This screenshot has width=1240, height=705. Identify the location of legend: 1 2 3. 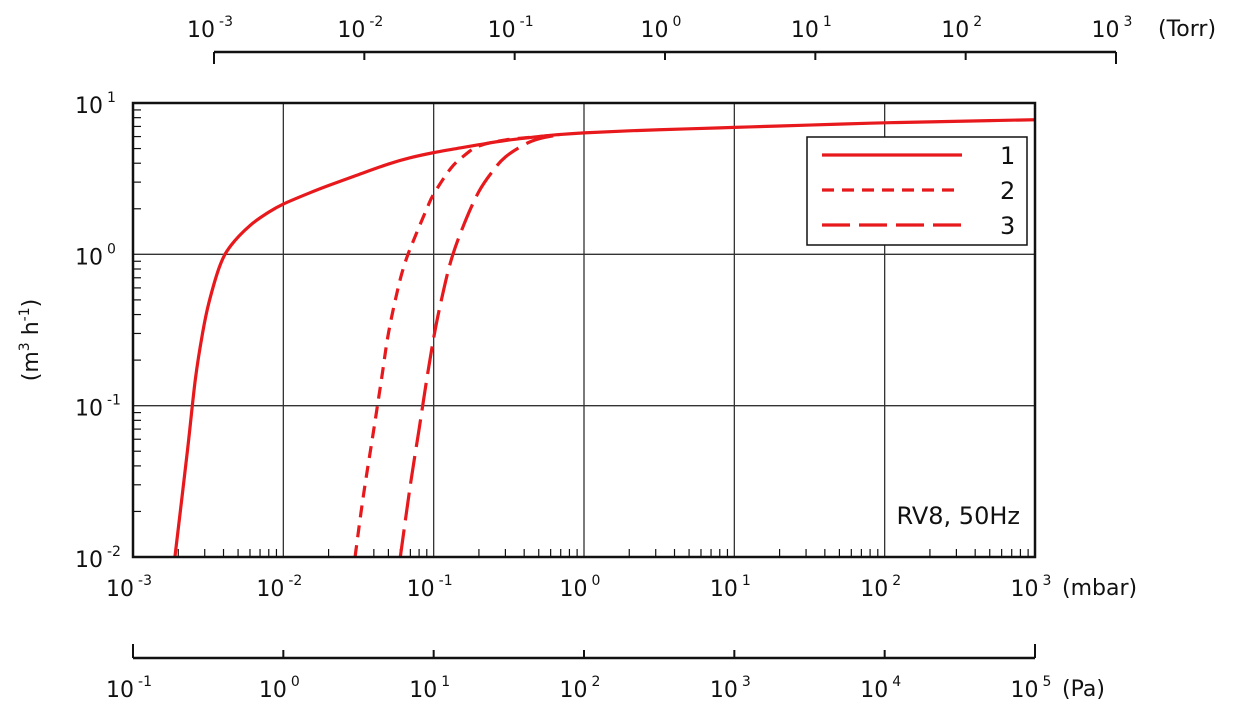
(917, 191).